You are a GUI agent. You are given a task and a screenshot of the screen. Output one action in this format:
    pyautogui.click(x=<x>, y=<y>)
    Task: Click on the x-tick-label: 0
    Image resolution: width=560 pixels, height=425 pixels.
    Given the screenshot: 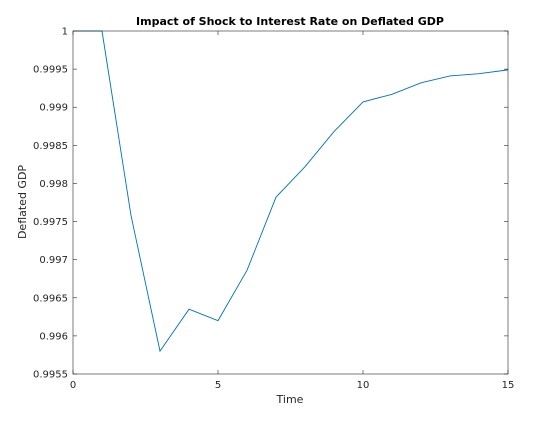 What is the action you would take?
    pyautogui.click(x=73, y=385)
    